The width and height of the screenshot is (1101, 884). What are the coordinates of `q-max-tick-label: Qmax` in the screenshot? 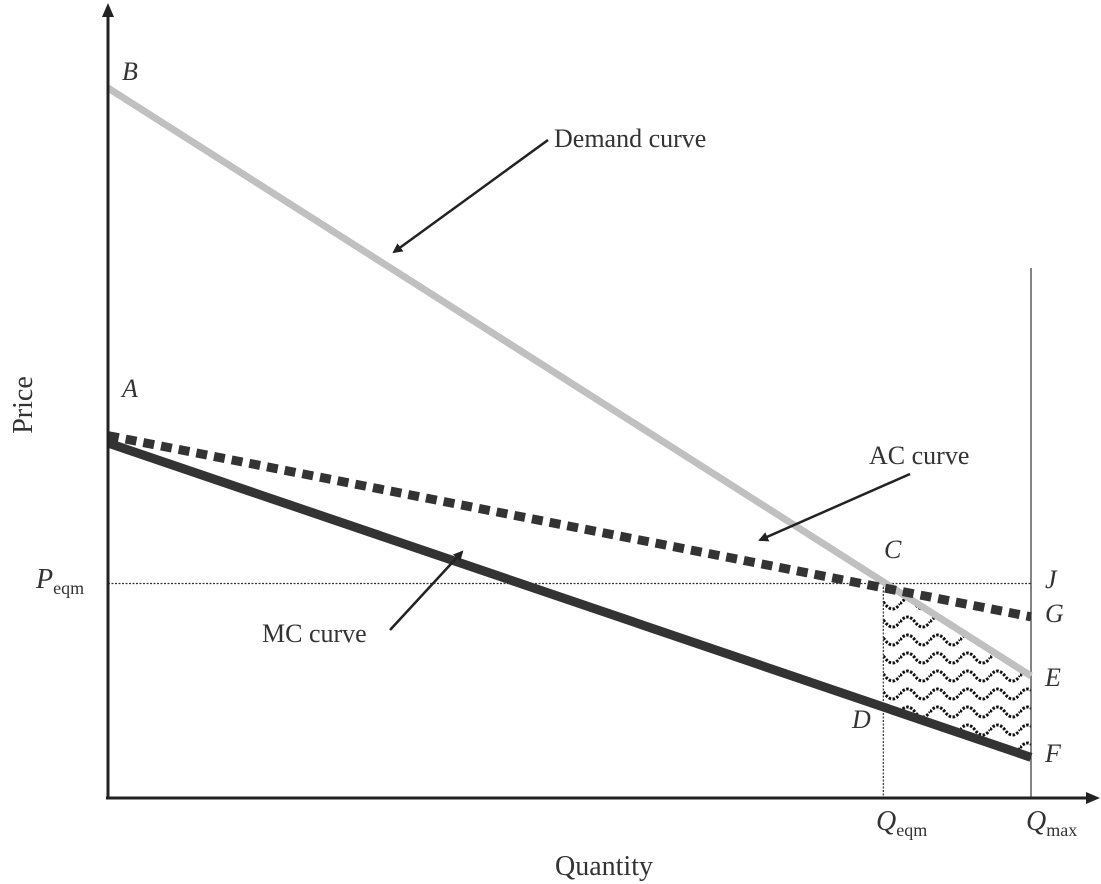 It's located at (1051, 823).